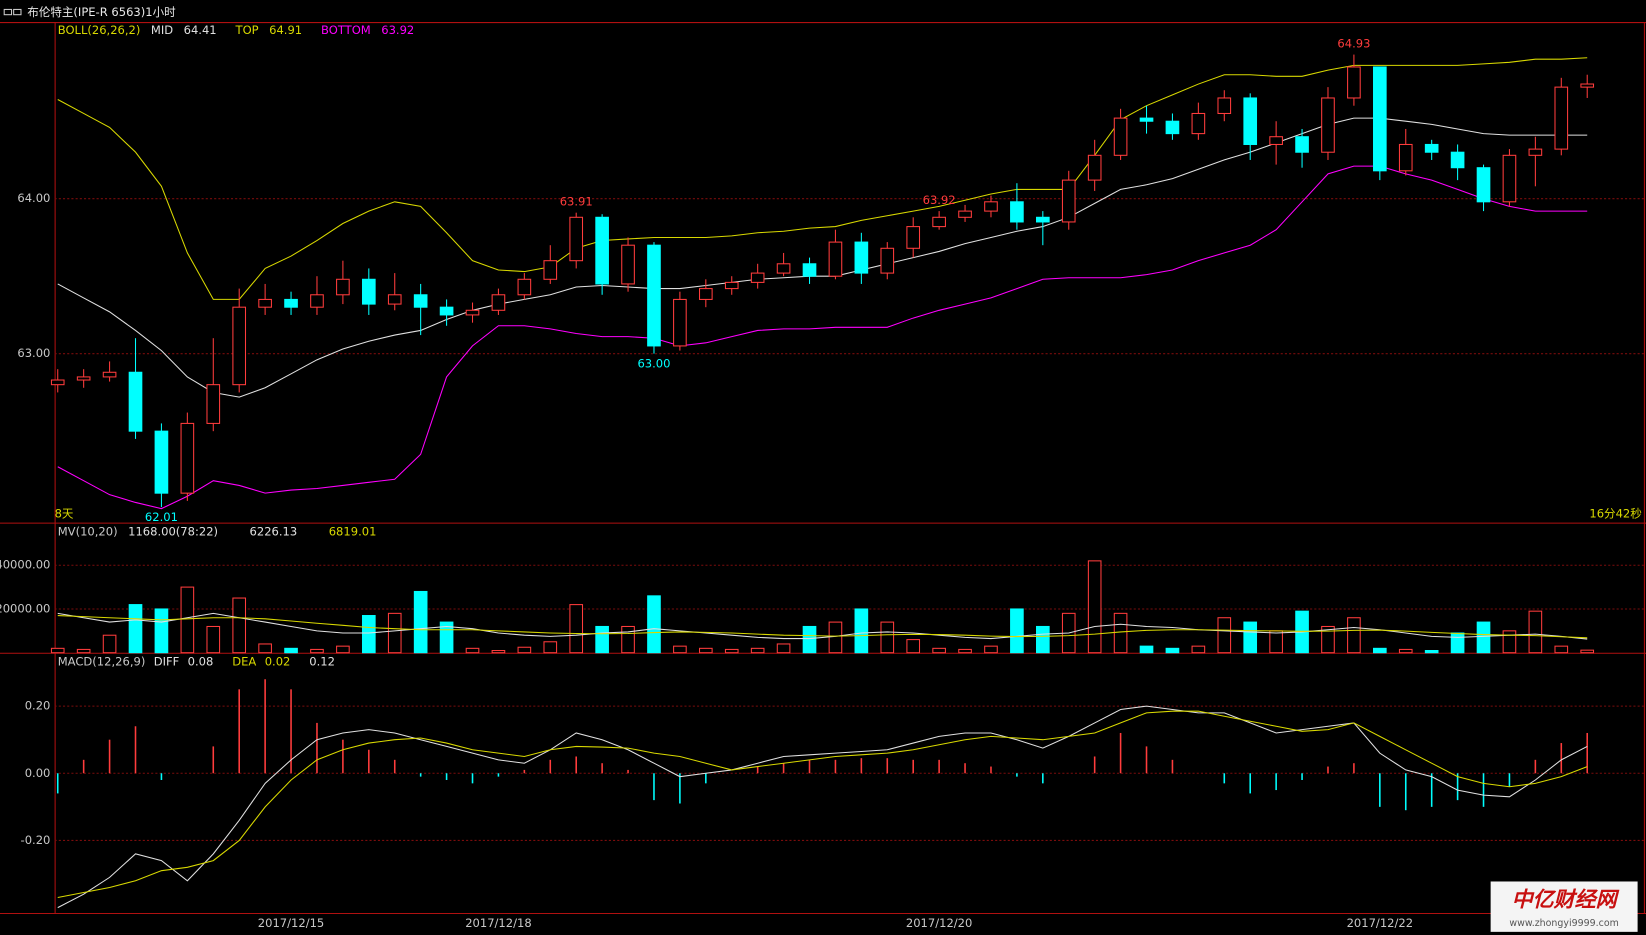  What do you see at coordinates (99, 30) in the screenshot?
I see `legend-text: BOLL(26,26,2)` at bounding box center [99, 30].